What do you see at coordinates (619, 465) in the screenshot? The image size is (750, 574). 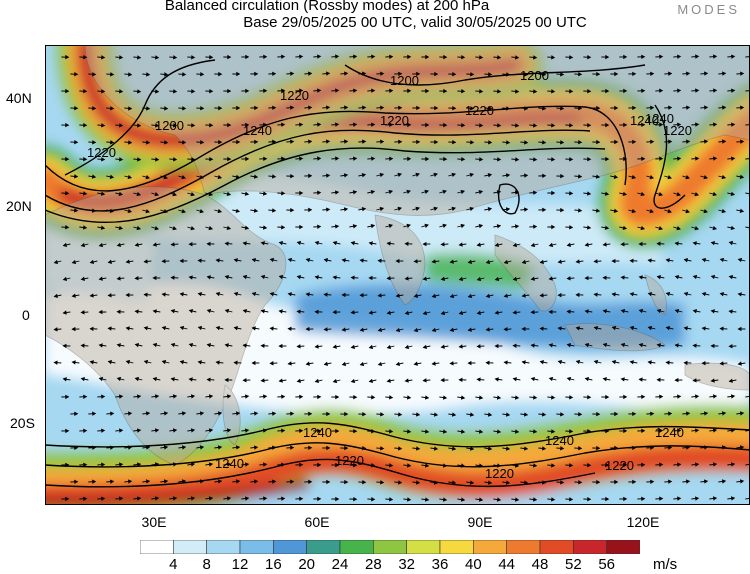 I see `contour-label: 1220` at bounding box center [619, 465].